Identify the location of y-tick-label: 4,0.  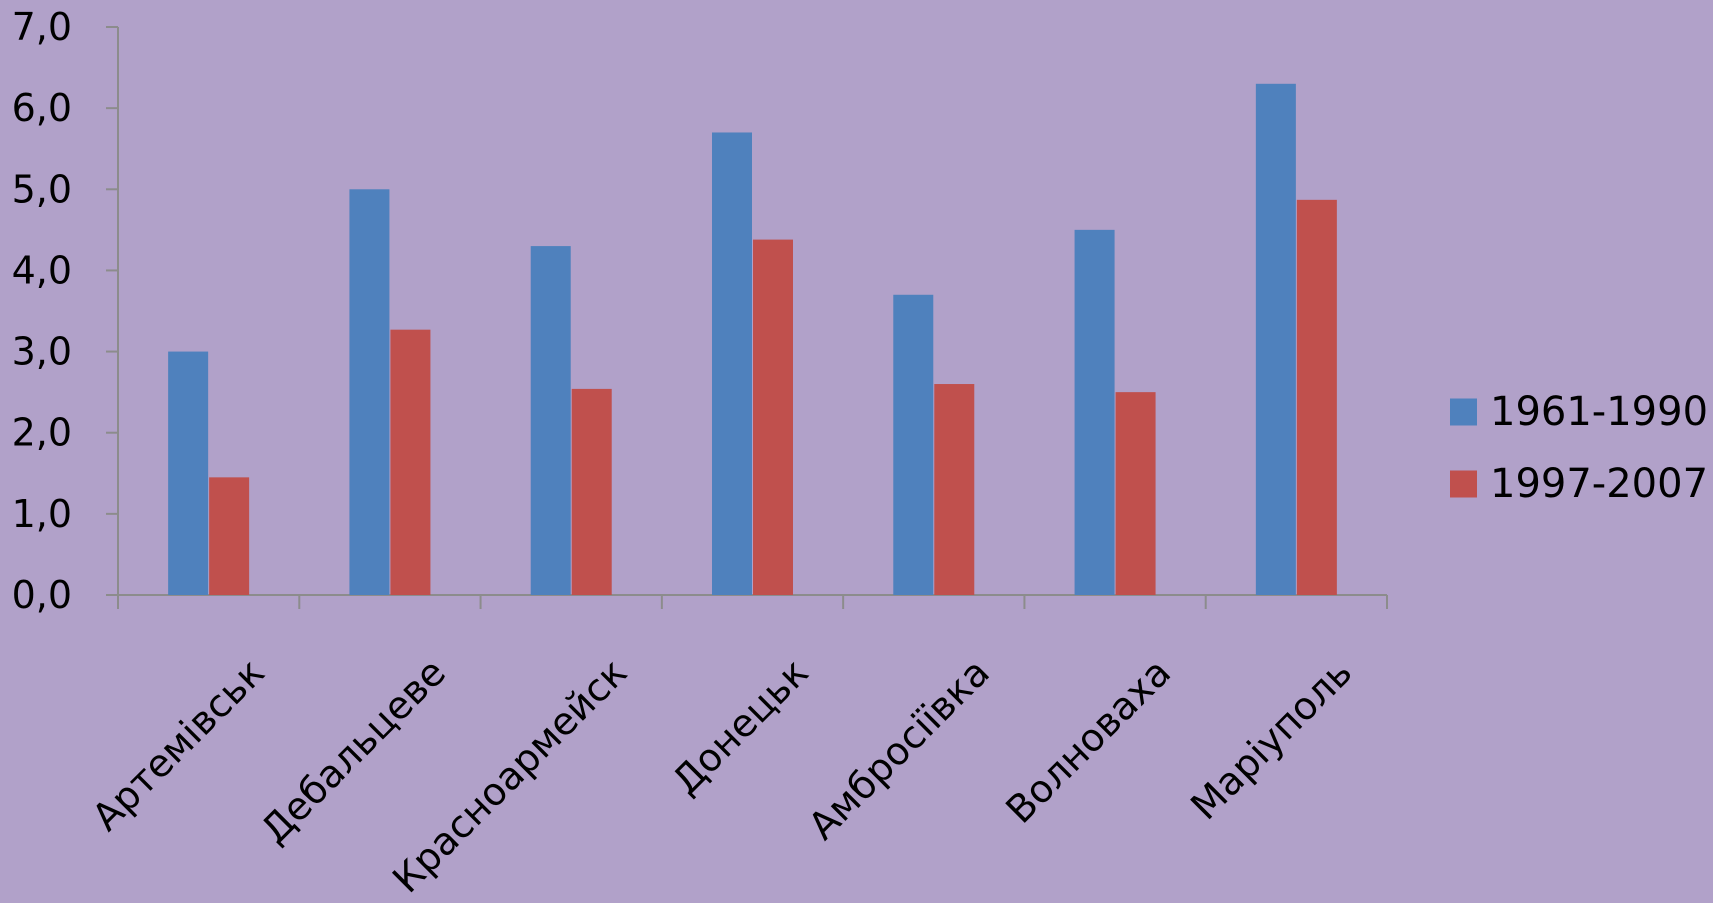
(42, 270).